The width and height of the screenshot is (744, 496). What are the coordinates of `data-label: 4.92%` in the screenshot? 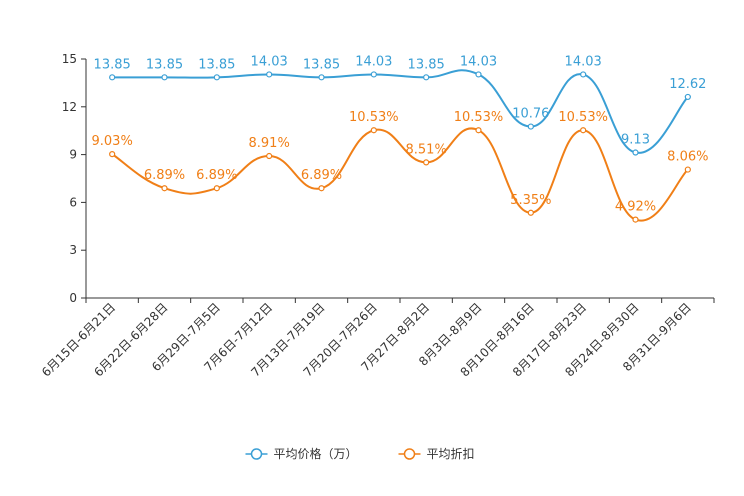 It's located at (635, 207).